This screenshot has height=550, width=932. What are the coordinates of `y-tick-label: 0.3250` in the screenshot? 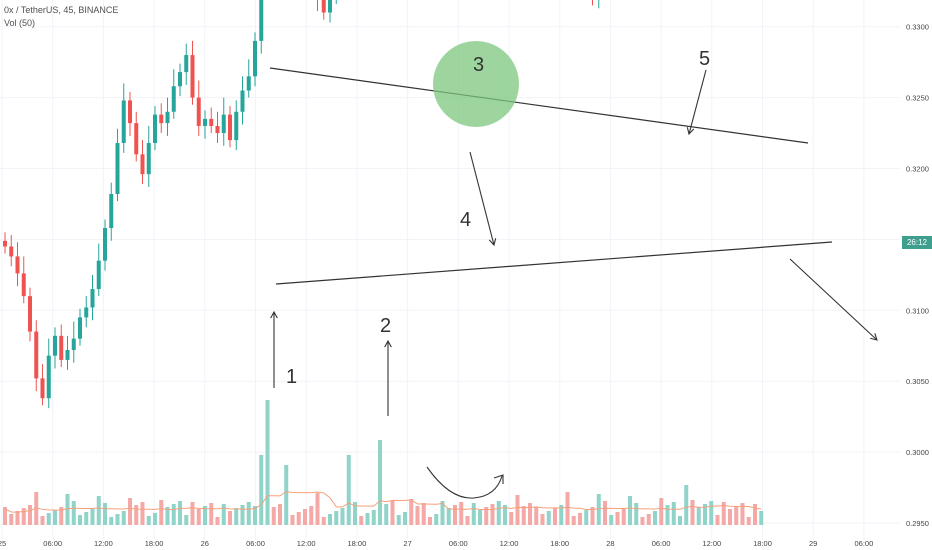 It's located at (917, 98).